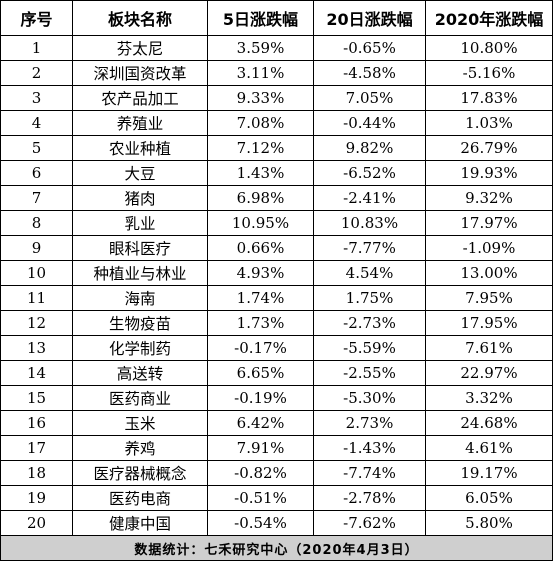  I want to click on table-row: 1 芬太尼 3.59% -0.65% 10.80%, so click(276, 48).